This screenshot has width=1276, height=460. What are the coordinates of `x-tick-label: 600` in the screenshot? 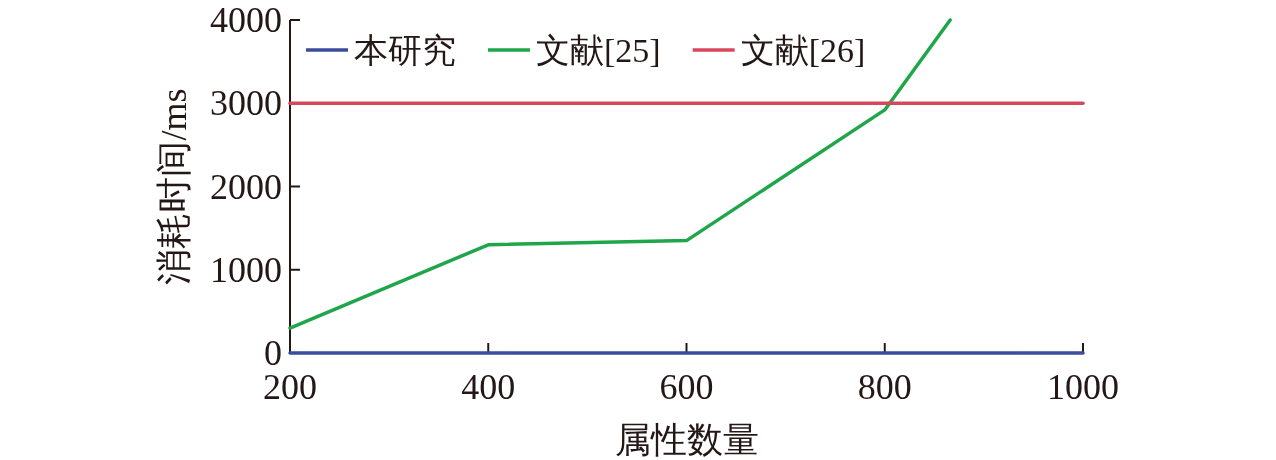 It's located at (686, 387).